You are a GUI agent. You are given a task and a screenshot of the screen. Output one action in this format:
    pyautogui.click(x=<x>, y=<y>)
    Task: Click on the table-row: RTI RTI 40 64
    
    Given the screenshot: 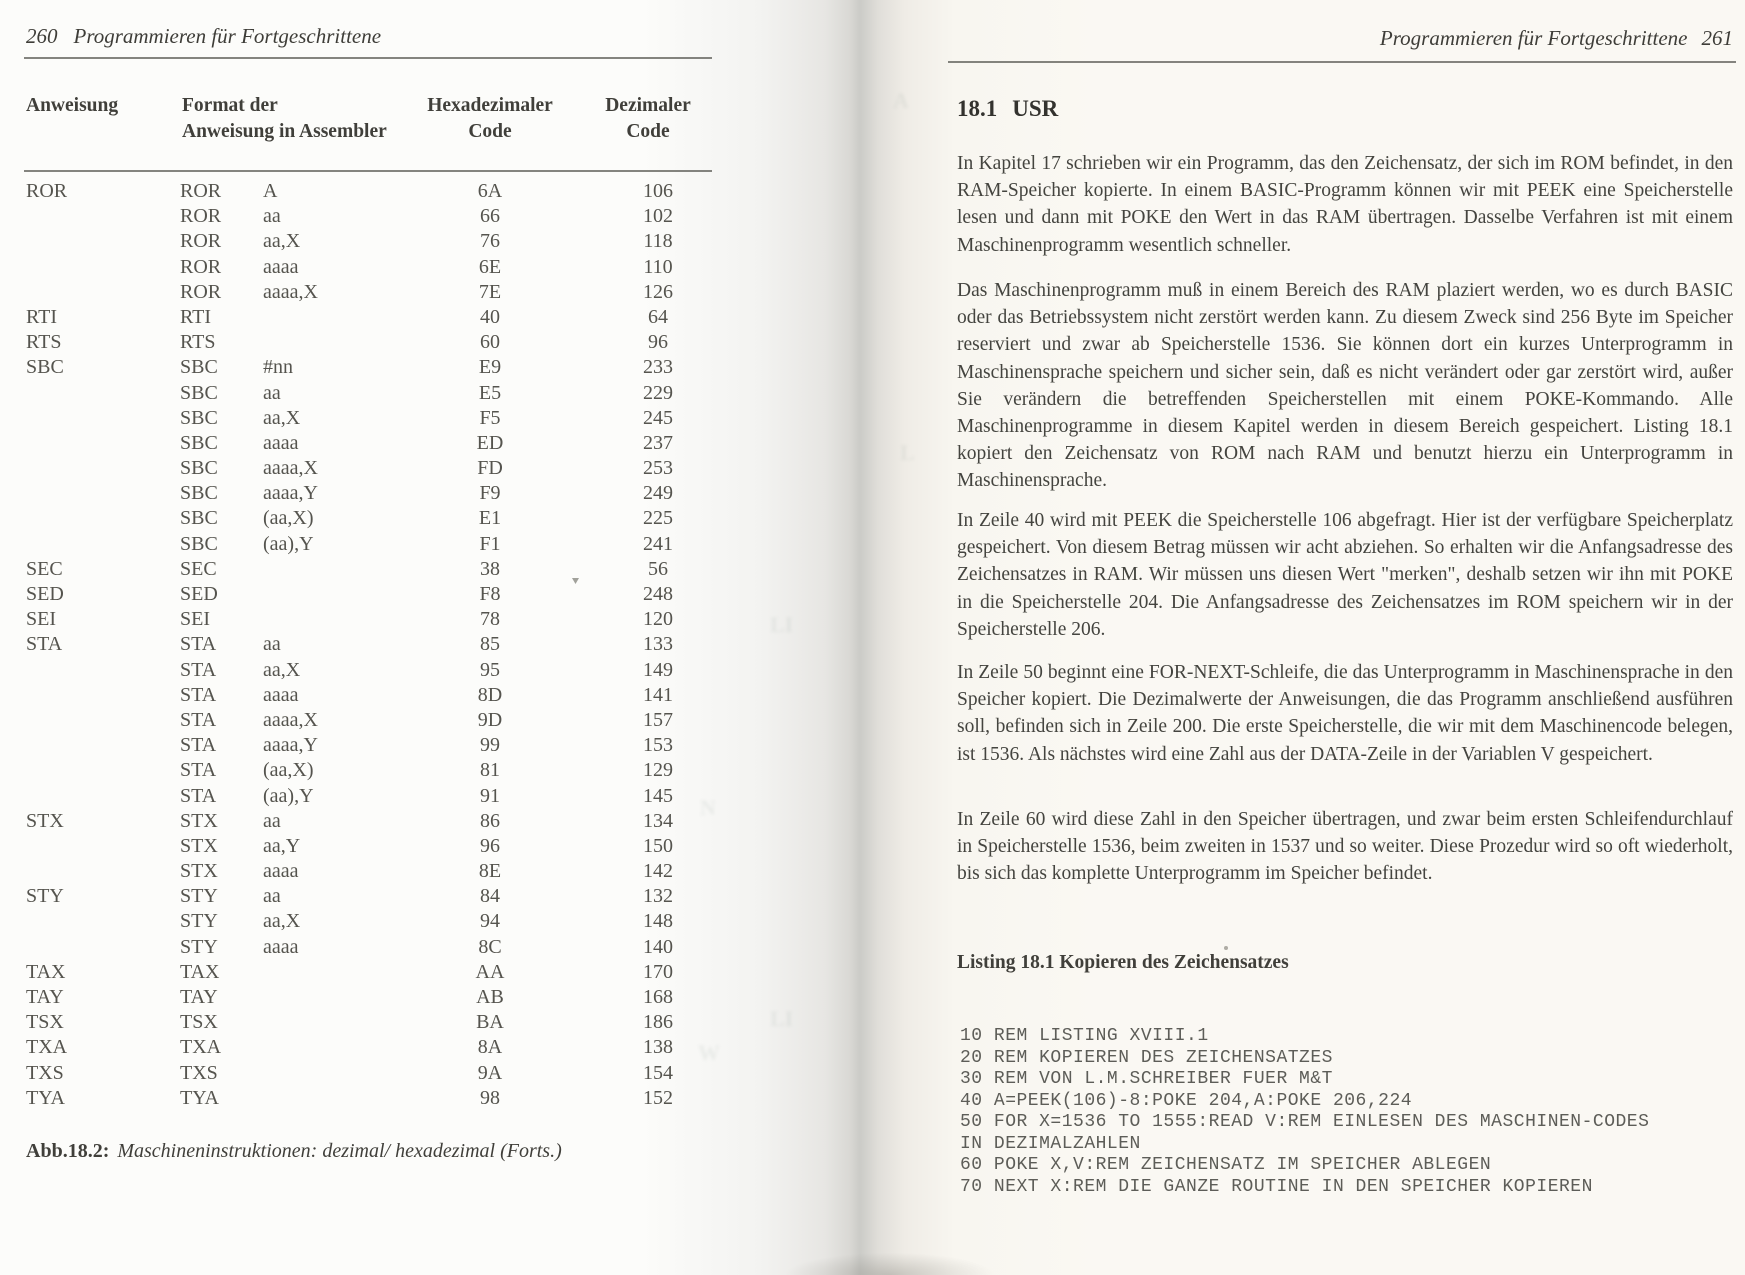 What is the action you would take?
    pyautogui.click(x=376, y=318)
    